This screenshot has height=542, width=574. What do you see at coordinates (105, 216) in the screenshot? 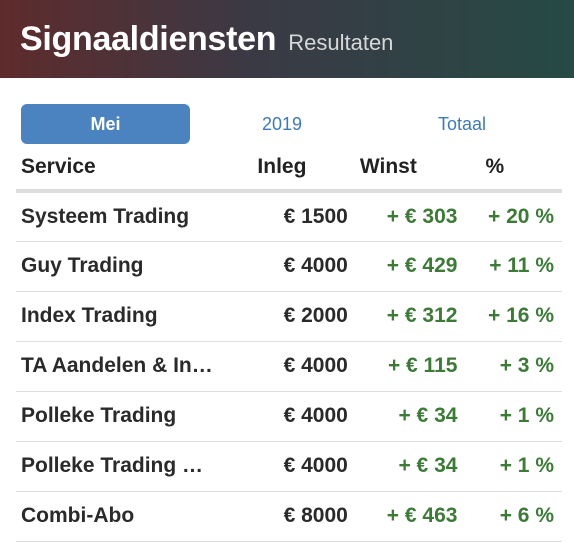
I see `service-name: Systeem Trading` at bounding box center [105, 216].